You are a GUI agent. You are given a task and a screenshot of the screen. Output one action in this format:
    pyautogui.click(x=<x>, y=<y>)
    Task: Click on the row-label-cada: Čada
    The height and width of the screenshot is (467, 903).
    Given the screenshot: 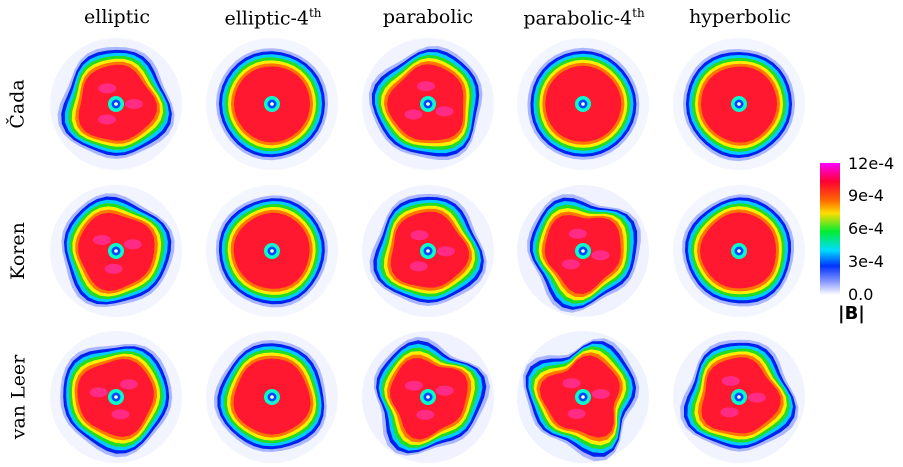 What is the action you would take?
    pyautogui.click(x=18, y=104)
    